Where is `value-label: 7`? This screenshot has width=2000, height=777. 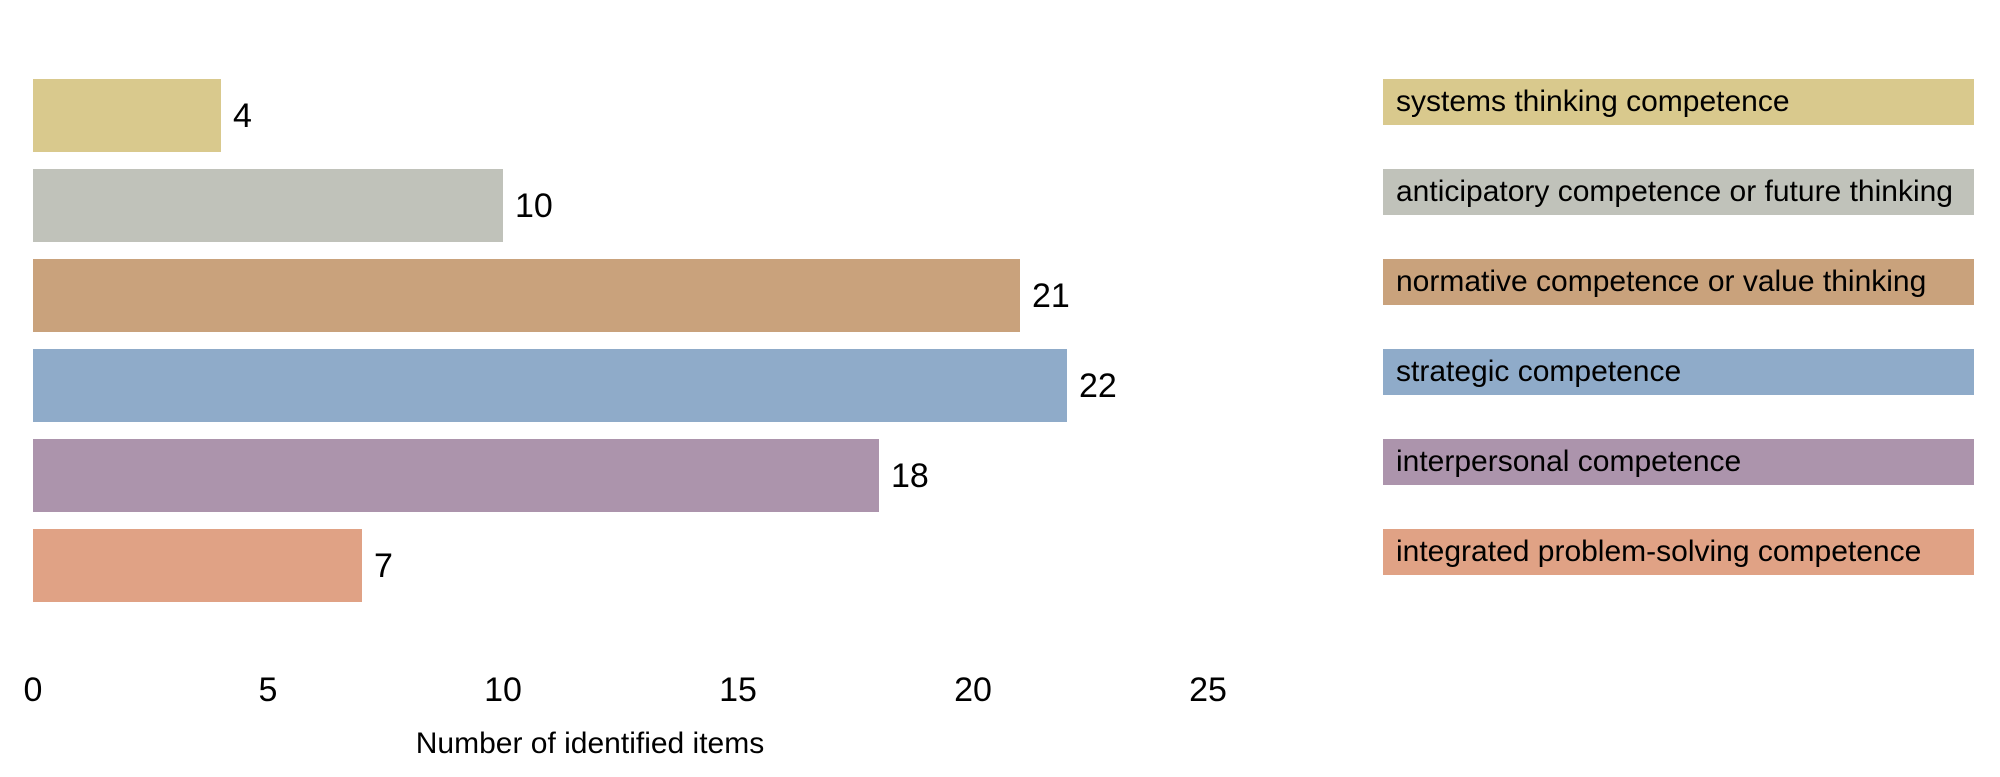
value-label: 7 is located at coordinates (383, 565).